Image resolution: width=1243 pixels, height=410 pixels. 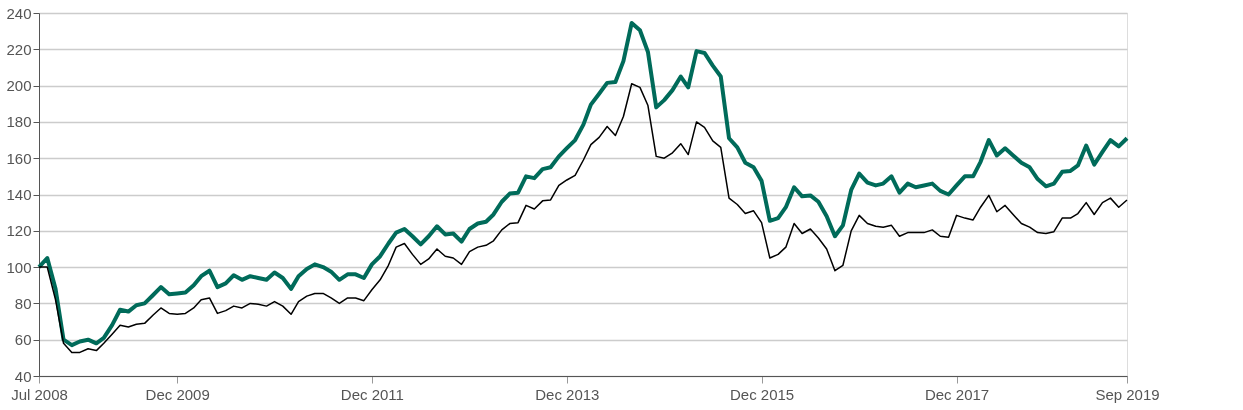 I want to click on y-tick-label: 60, so click(x=23, y=340).